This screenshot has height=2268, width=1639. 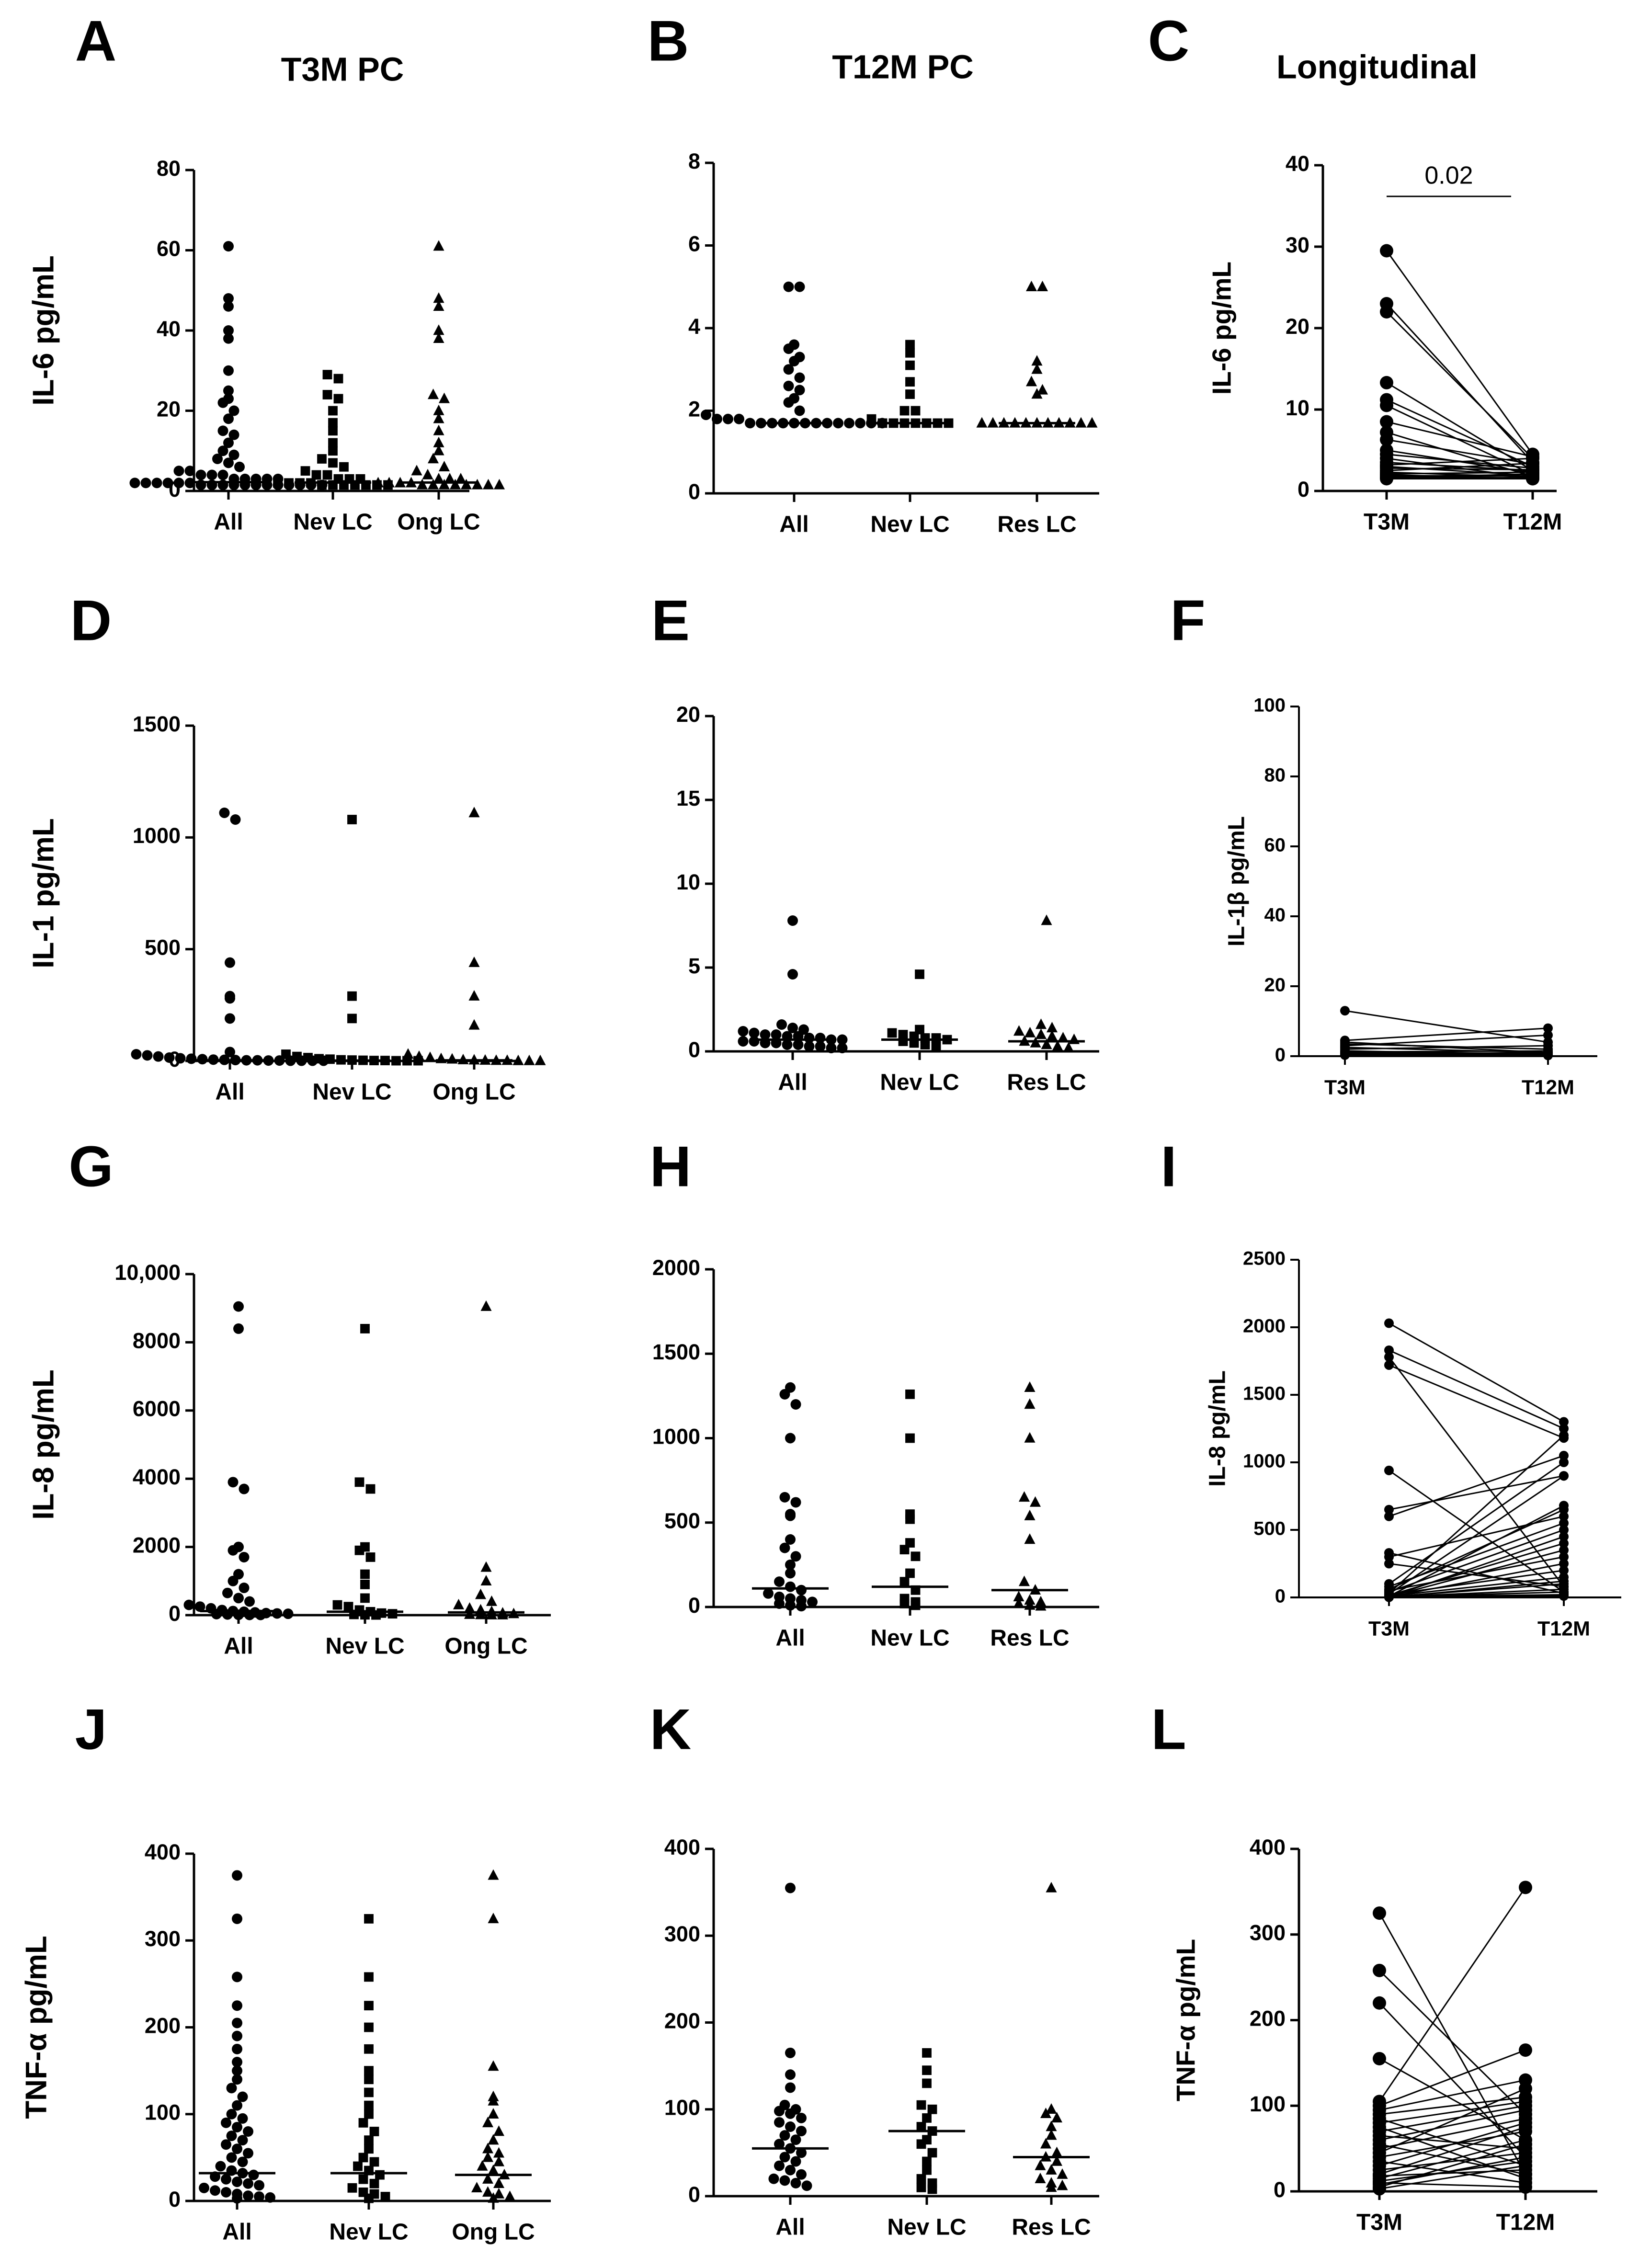 I want to click on panel-letter: I, so click(x=1168, y=1167).